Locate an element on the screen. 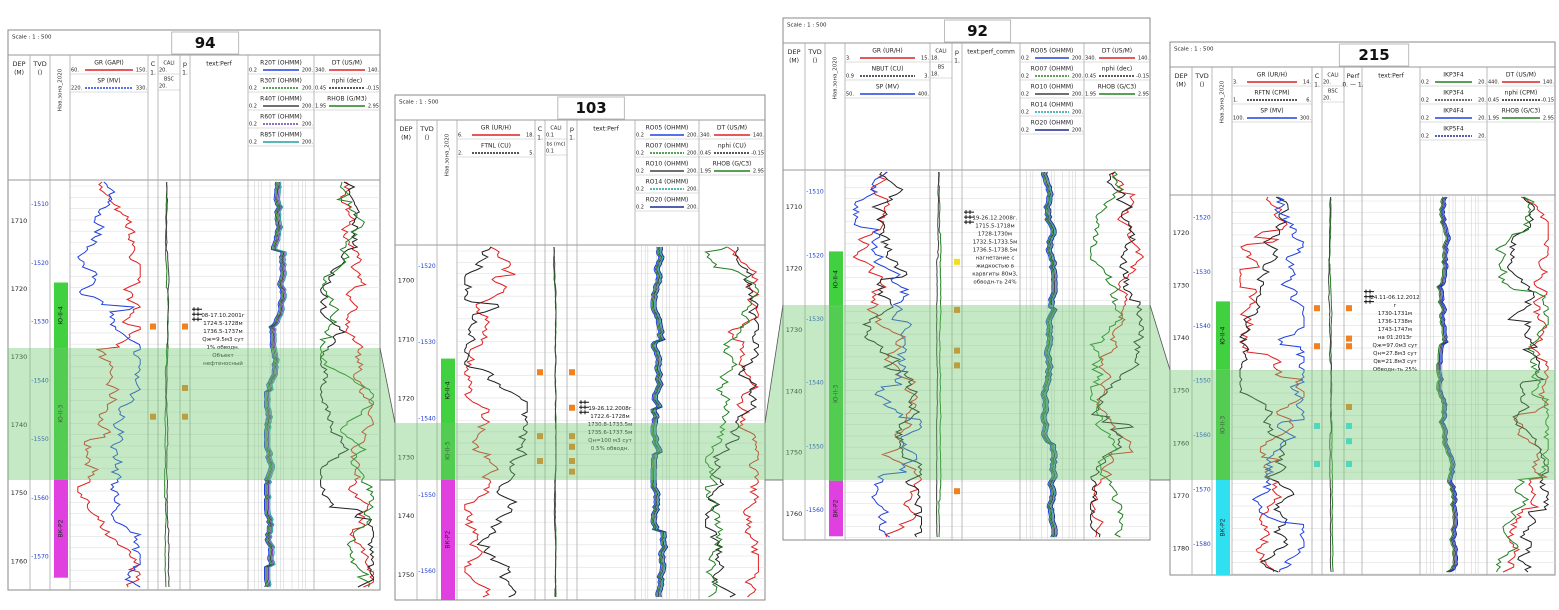  curve-name: R20T (OHMM) is located at coordinates (281, 63).